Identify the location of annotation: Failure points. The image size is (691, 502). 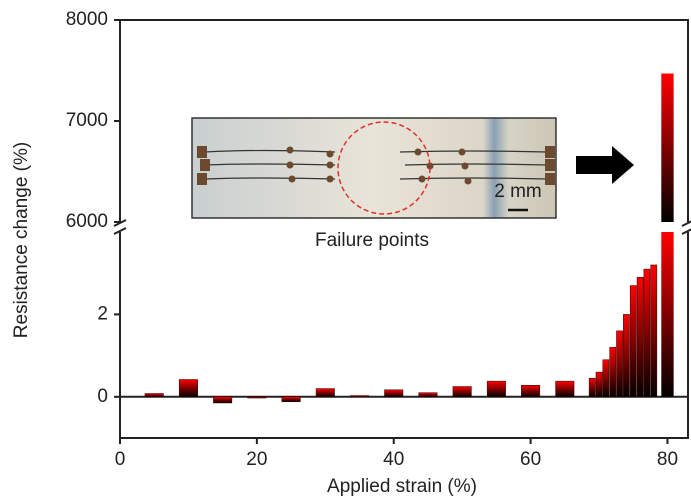
(372, 240).